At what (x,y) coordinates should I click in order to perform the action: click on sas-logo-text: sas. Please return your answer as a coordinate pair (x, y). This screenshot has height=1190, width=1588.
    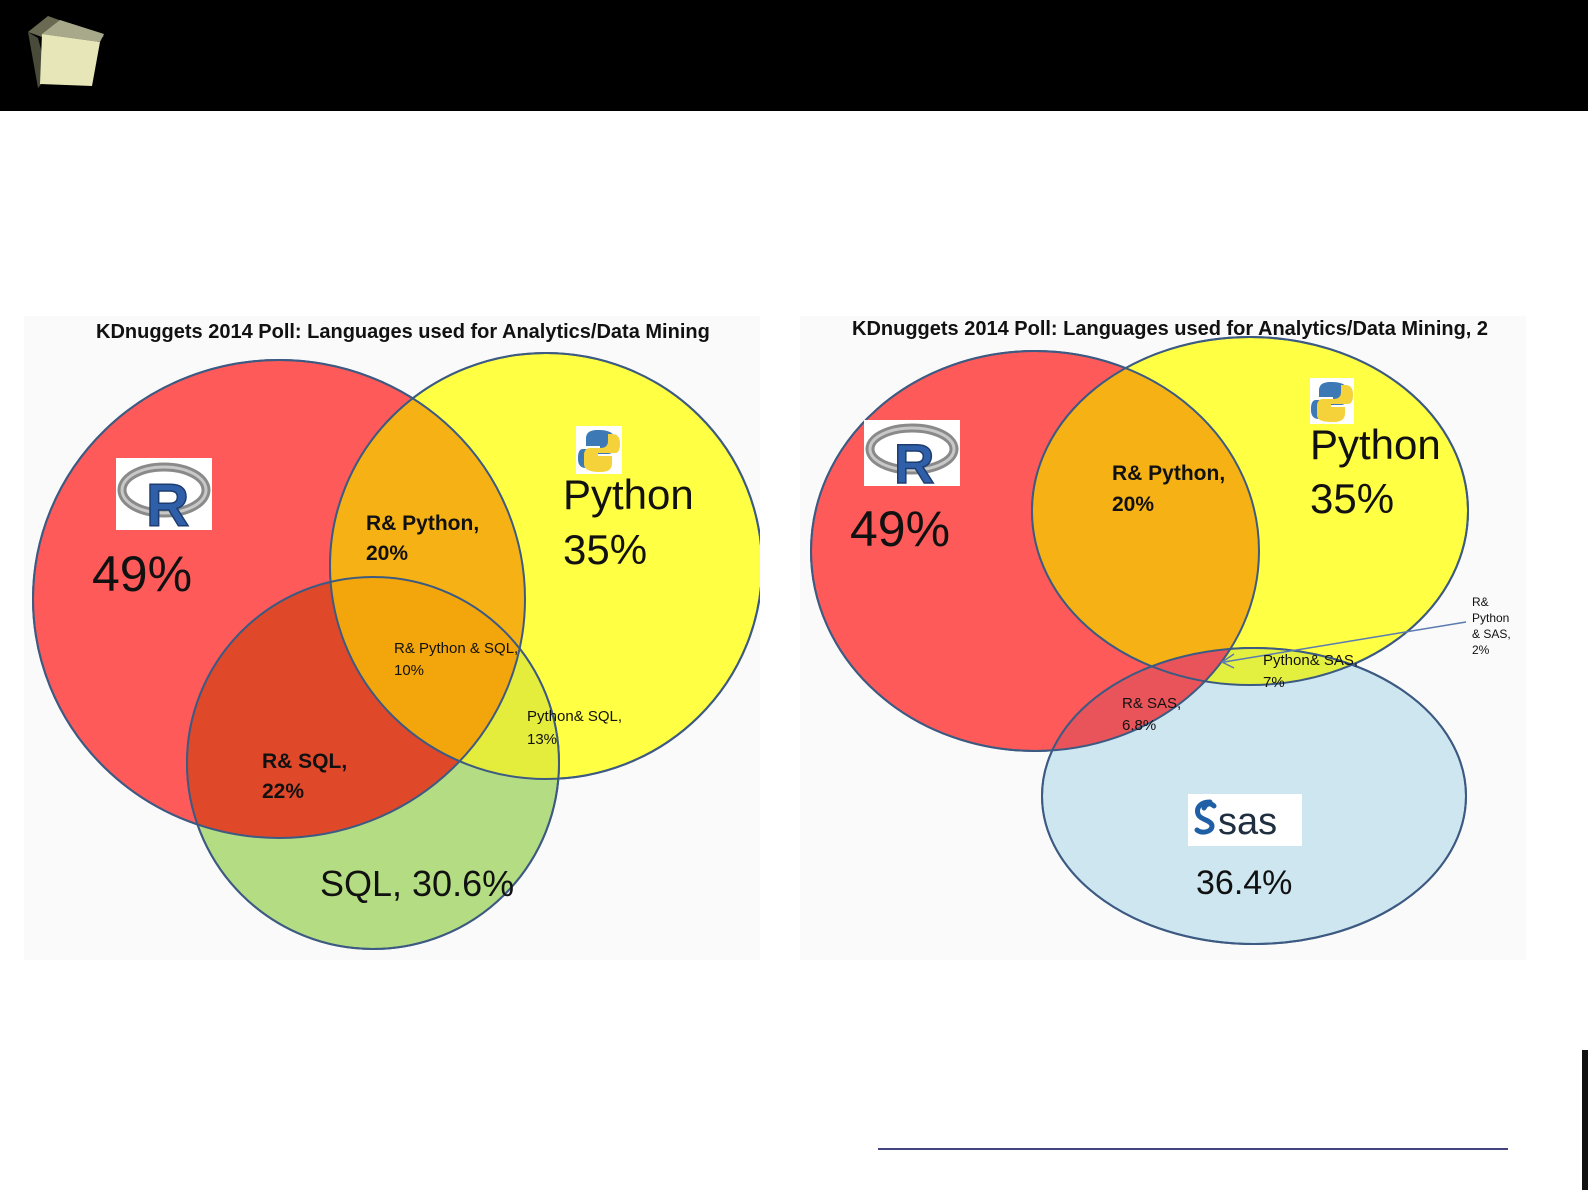
    Looking at the image, I should click on (1247, 822).